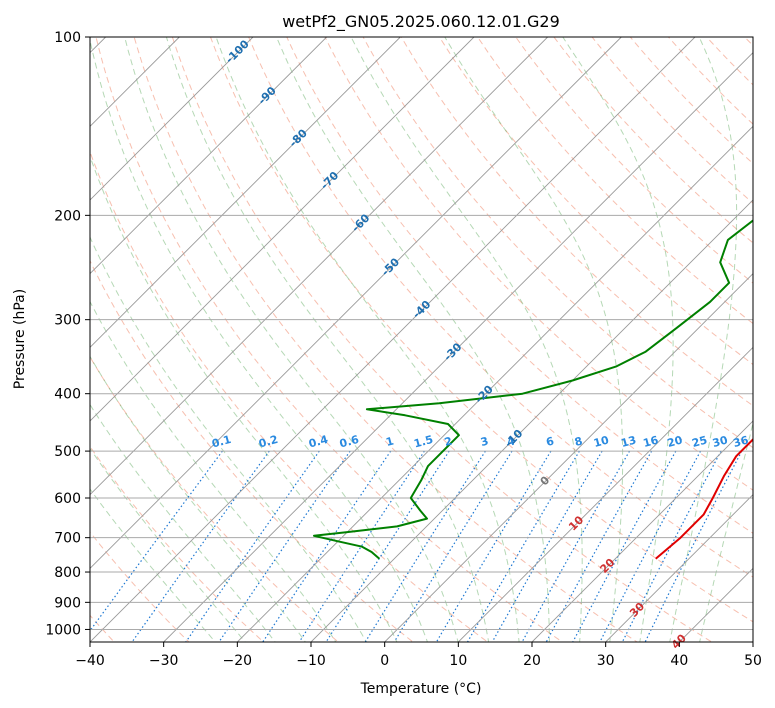  Describe the element at coordinates (720, 441) in the screenshot. I see `mixing-ratio-label: 30` at that location.